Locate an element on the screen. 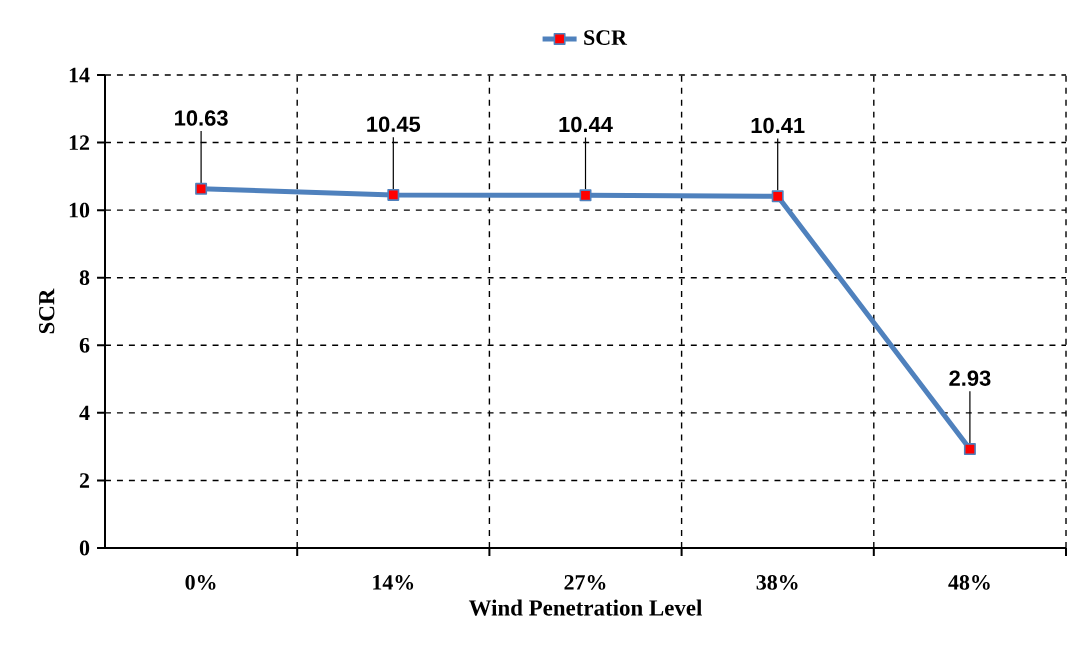 This screenshot has width=1068, height=648. data-label: 10.44 is located at coordinates (586, 124).